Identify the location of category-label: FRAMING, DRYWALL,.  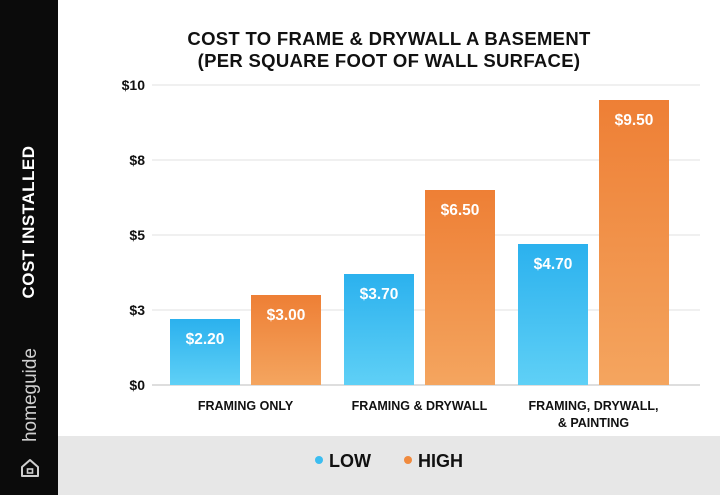
(593, 406).